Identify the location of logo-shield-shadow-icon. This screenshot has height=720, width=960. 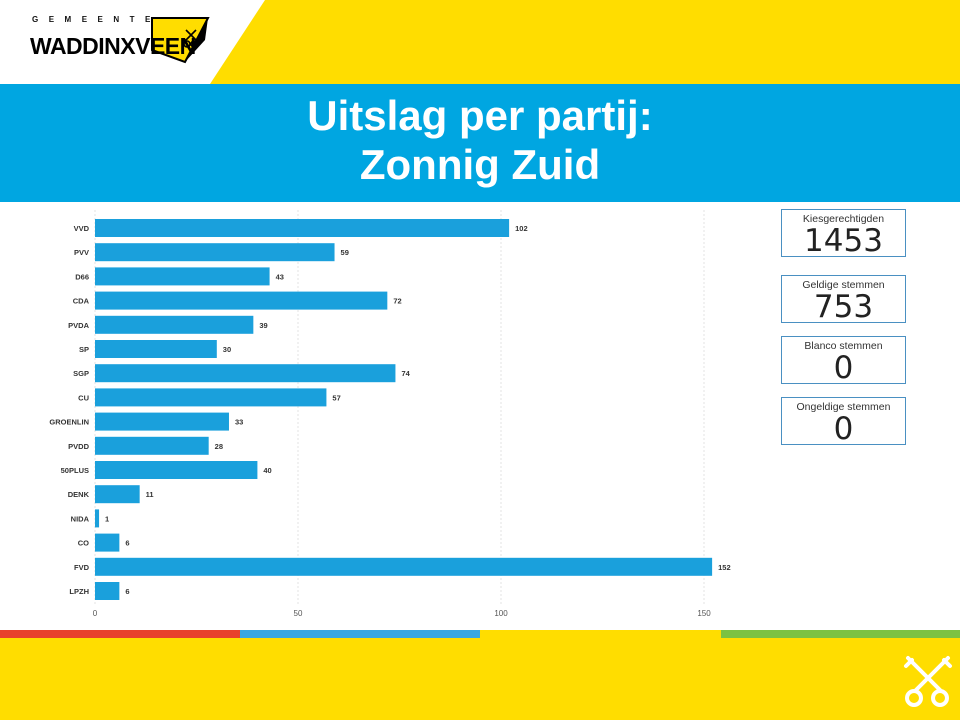
(196, 40).